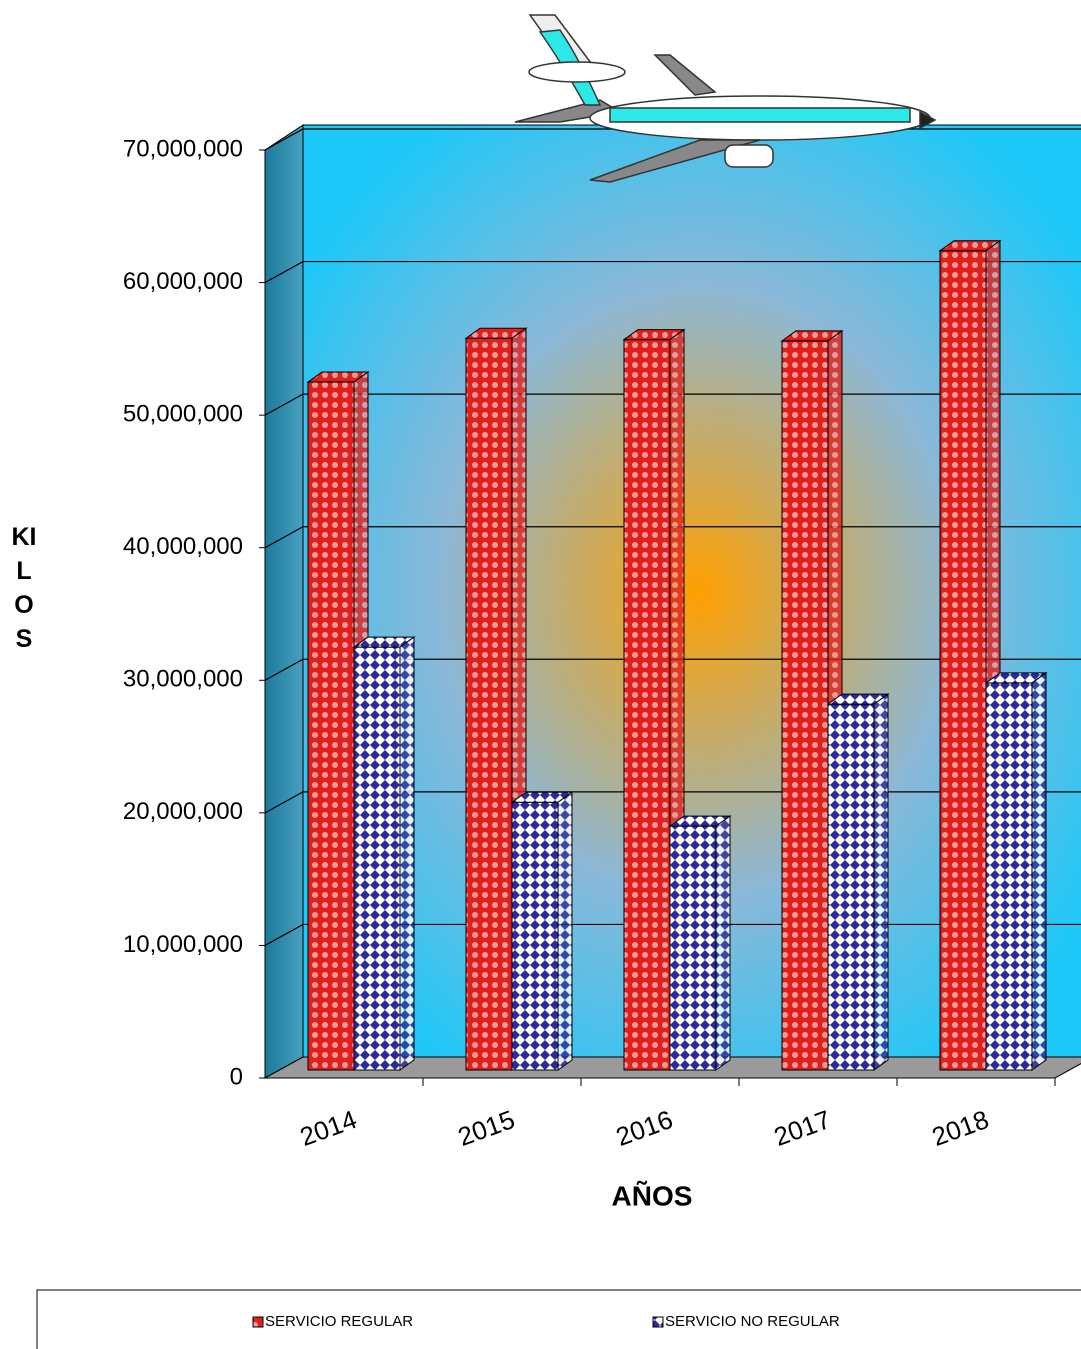 This screenshot has width=1081, height=1349. What do you see at coordinates (644, 1128) in the screenshot?
I see `x-tick-label: 2016` at bounding box center [644, 1128].